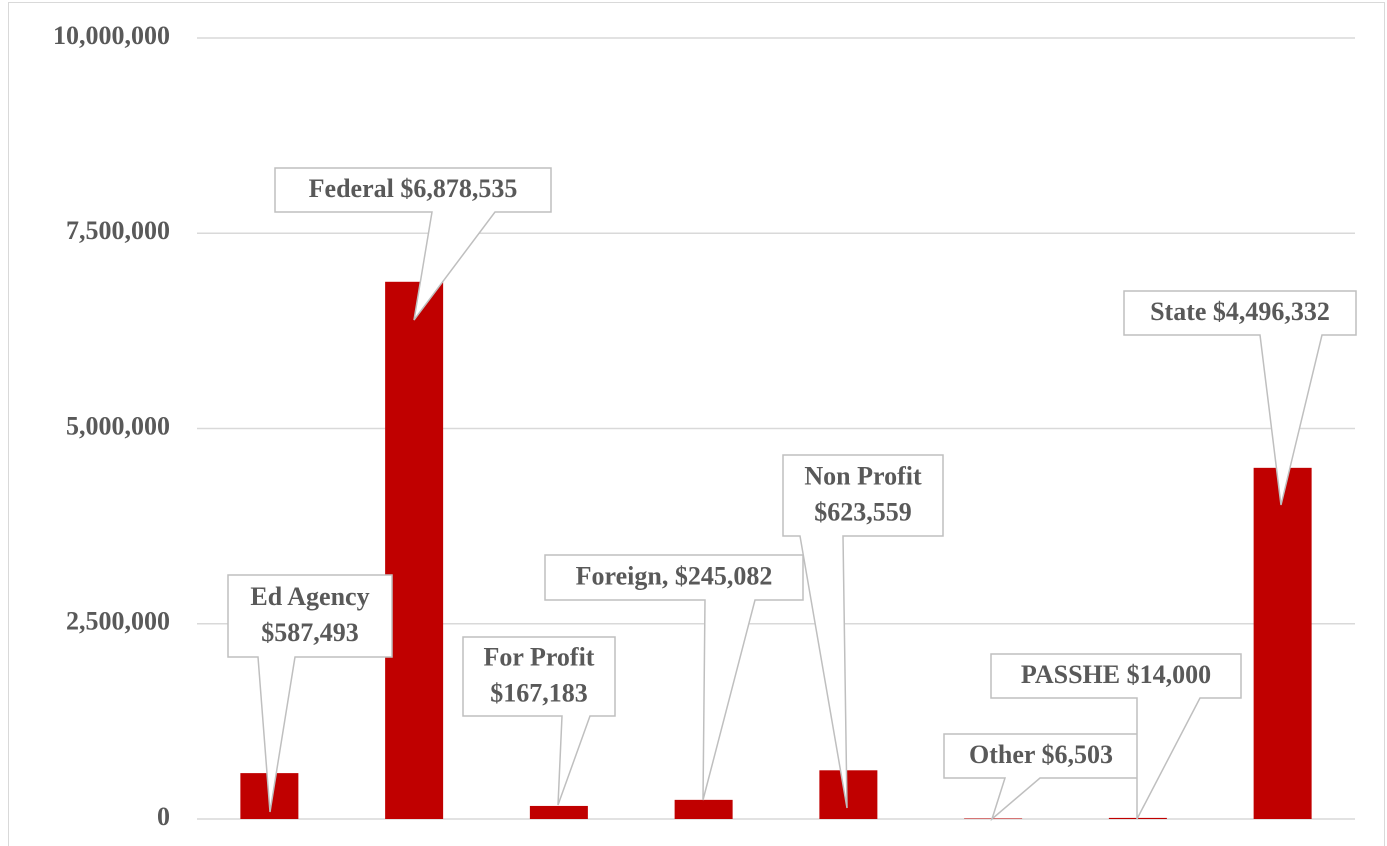 This screenshot has width=1387, height=846. I want to click on data-label: $623,559, so click(863, 511).